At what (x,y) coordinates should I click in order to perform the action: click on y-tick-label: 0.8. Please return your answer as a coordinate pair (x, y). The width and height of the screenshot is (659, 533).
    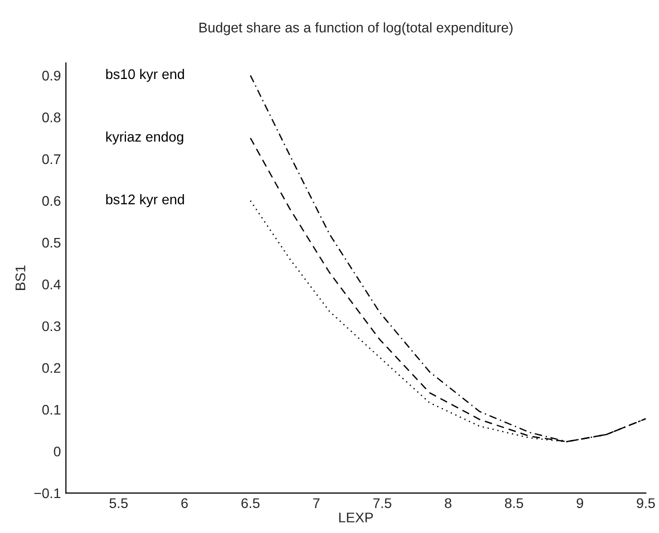
    Looking at the image, I should click on (51, 117).